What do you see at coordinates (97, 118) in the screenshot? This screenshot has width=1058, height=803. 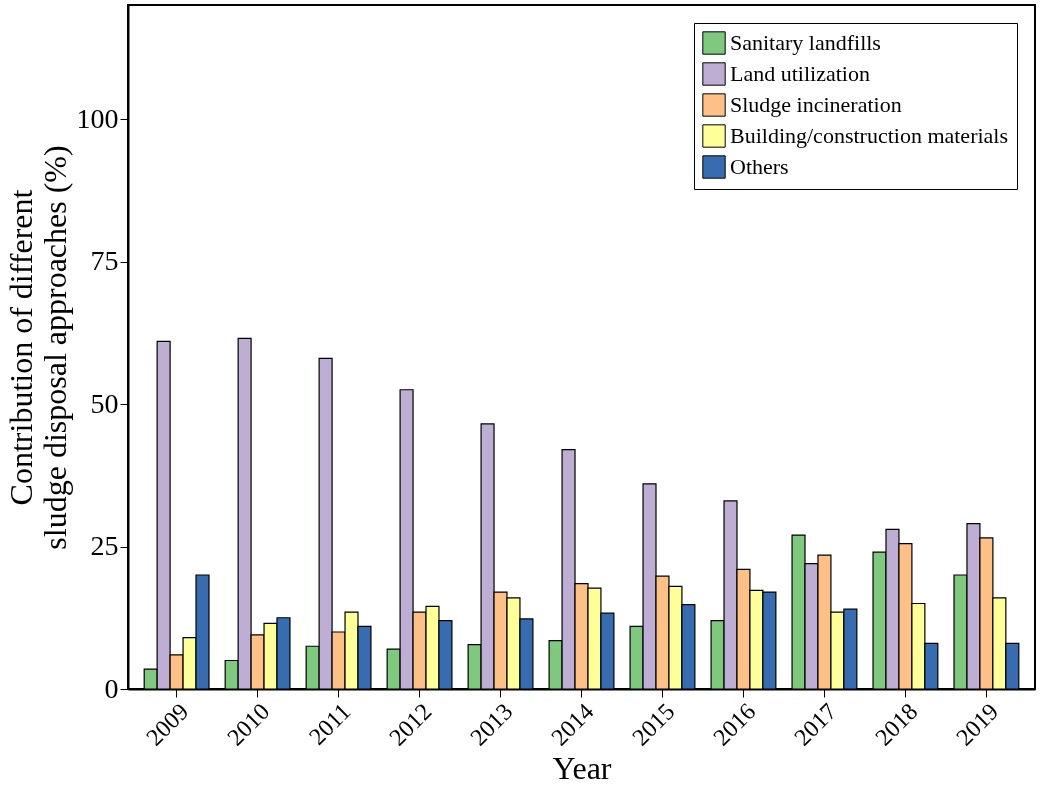 I see `y-tick-label: 100` at bounding box center [97, 118].